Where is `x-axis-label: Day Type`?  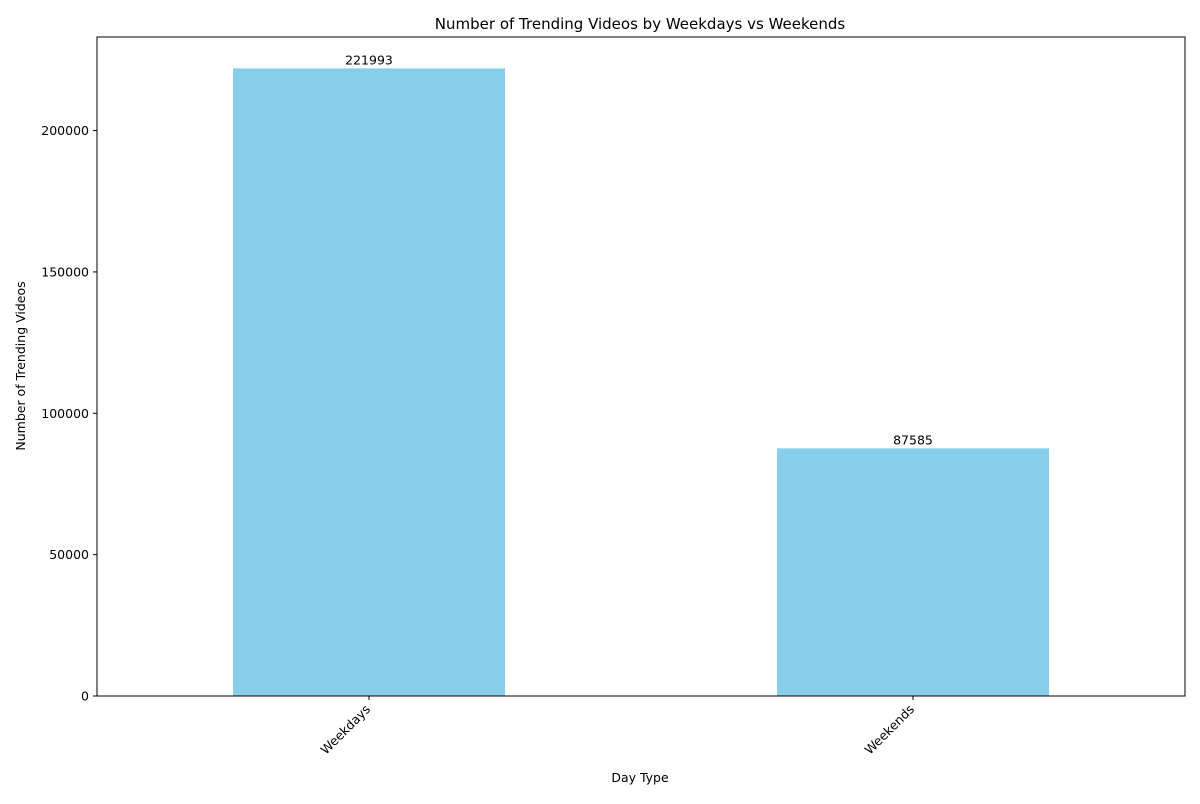 x-axis-label: Day Type is located at coordinates (640, 777).